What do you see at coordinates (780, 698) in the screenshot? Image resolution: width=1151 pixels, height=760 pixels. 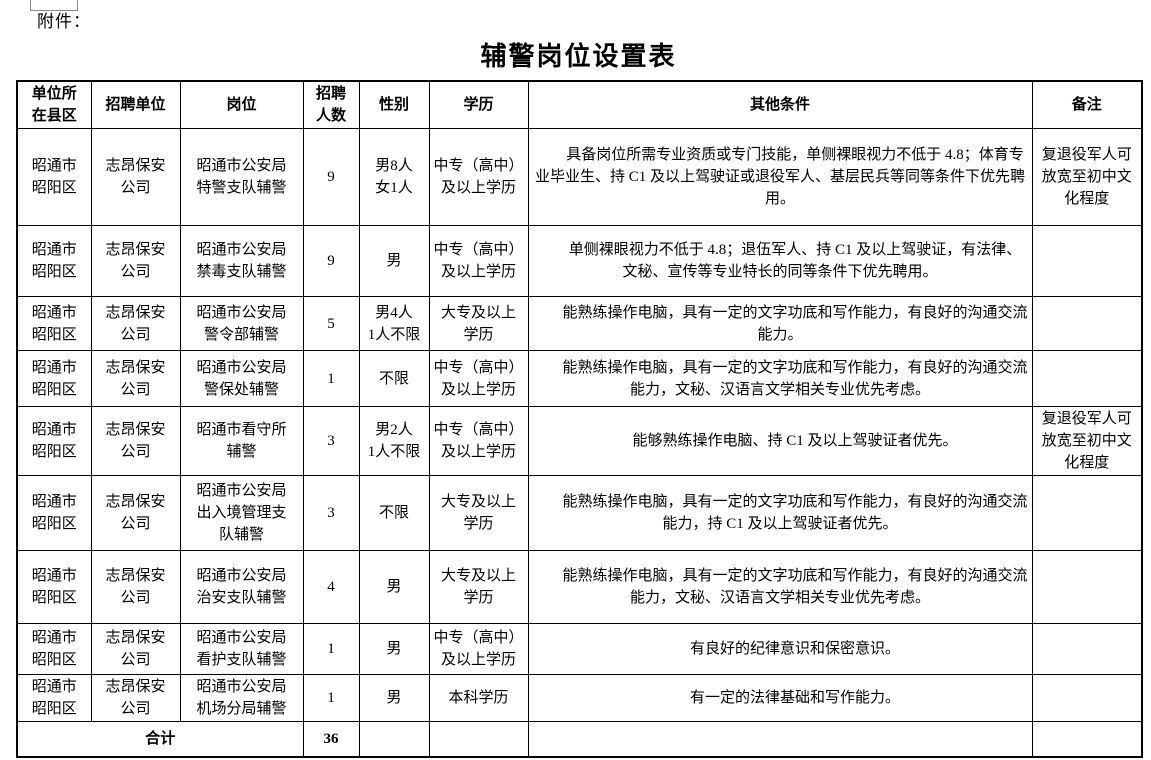 I see `cell-conditions: 有一定的法律基础和写作能力。` at bounding box center [780, 698].